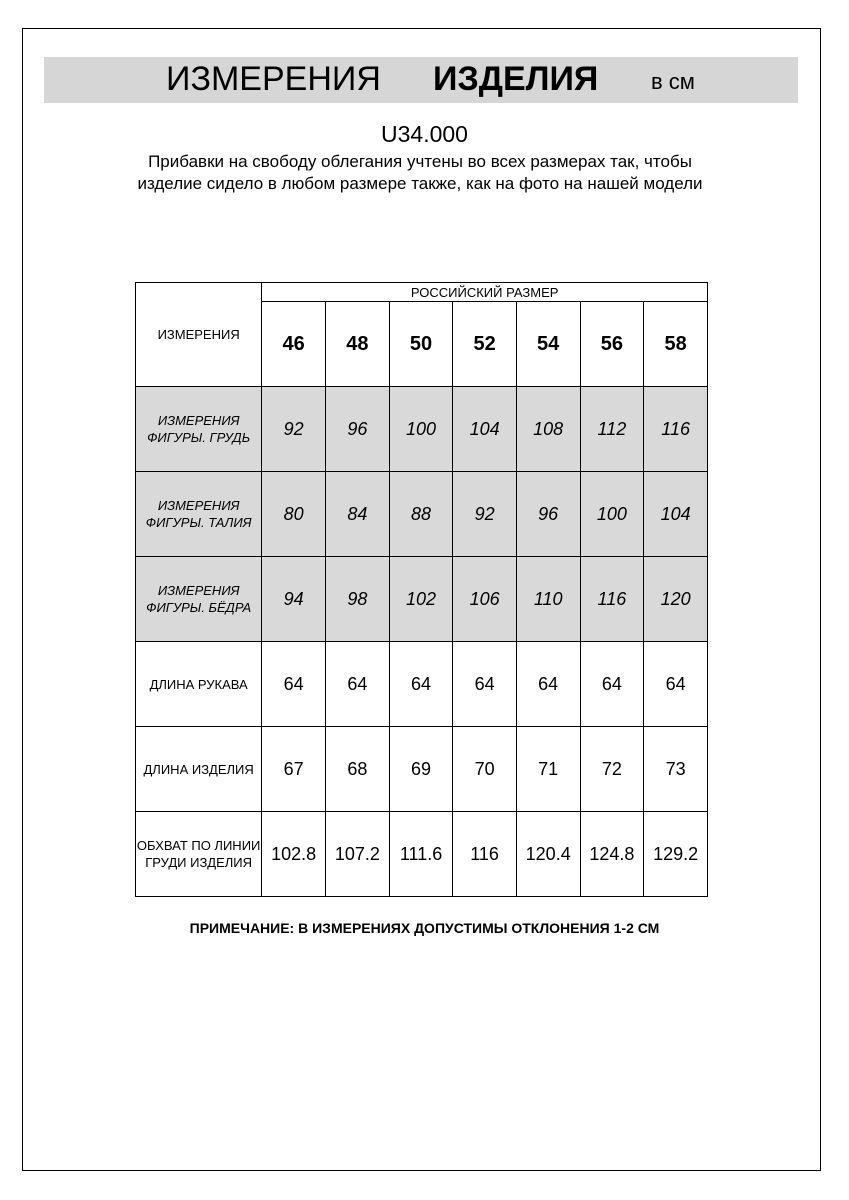 This screenshot has height=1200, width=849. I want to click on table-cell: 69, so click(421, 769).